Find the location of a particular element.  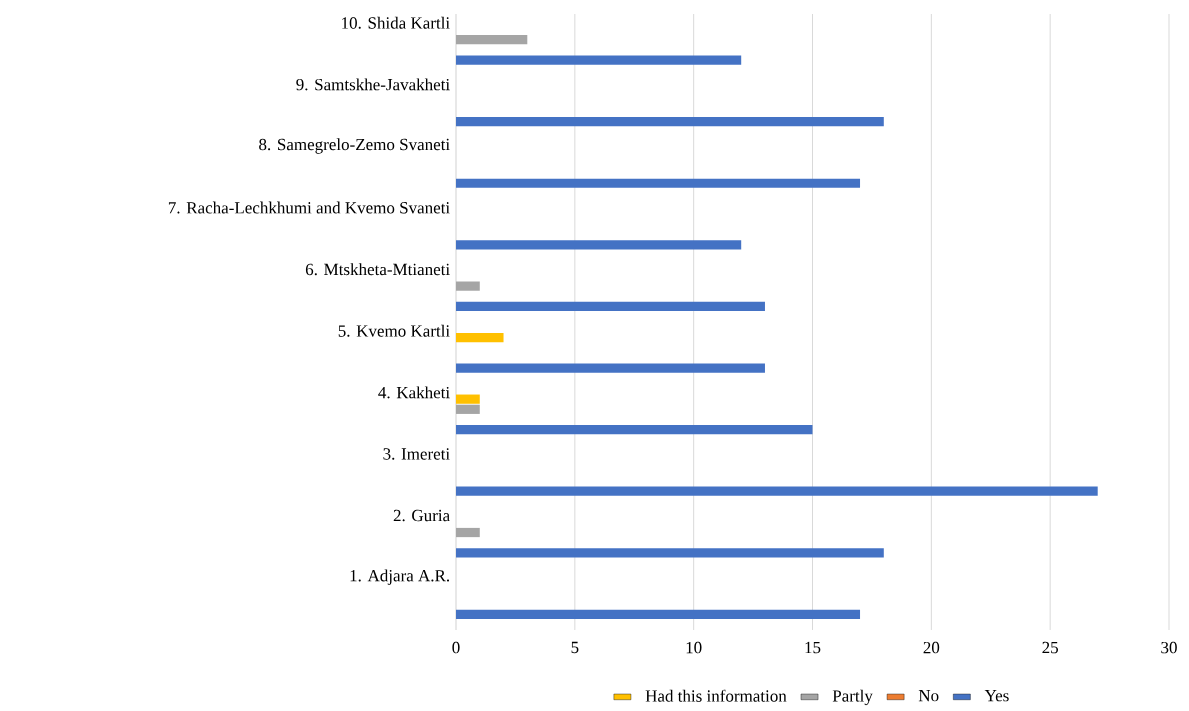

y-tick-label: 3. Imereti is located at coordinates (416, 454).